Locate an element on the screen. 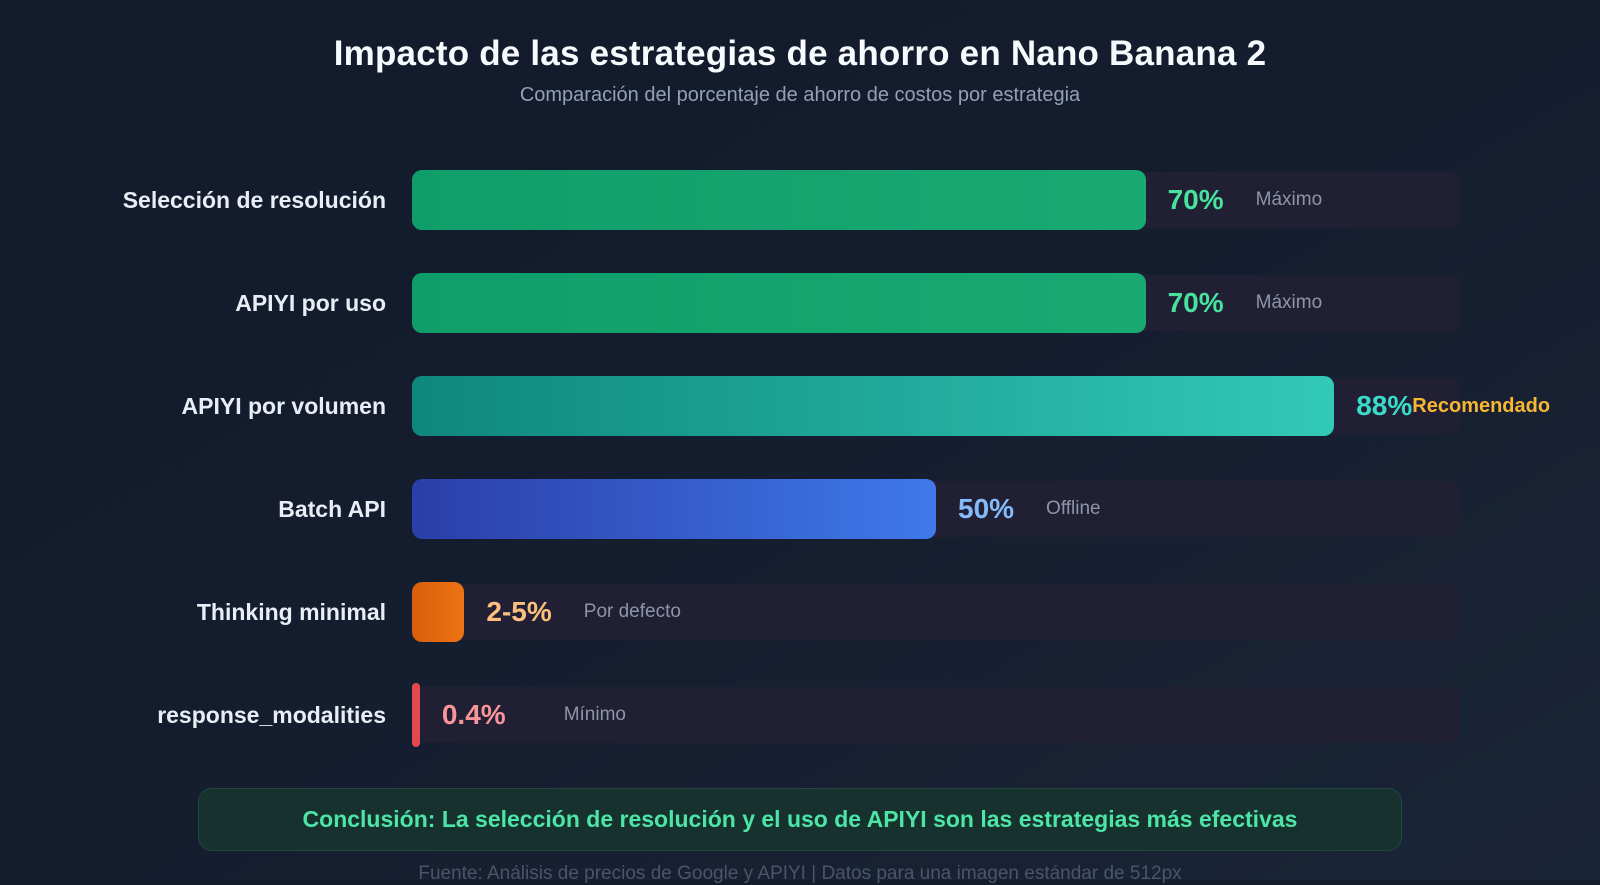  bar-track: 2-5% Por defecto is located at coordinates (936, 612).